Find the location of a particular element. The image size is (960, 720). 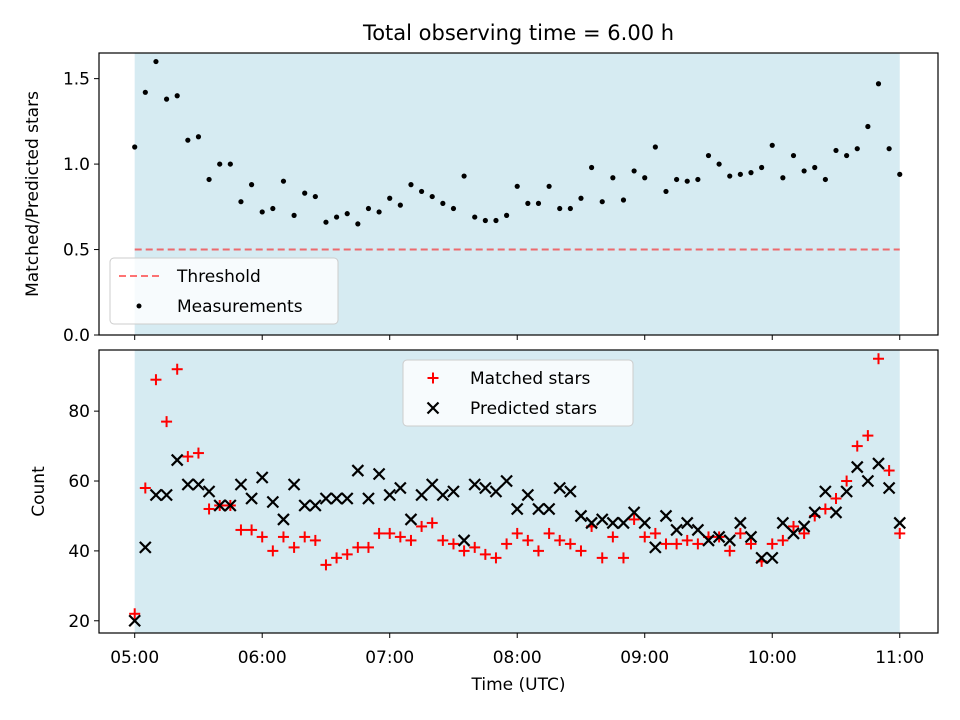

y-tick-label: 60 is located at coordinates (79, 482).